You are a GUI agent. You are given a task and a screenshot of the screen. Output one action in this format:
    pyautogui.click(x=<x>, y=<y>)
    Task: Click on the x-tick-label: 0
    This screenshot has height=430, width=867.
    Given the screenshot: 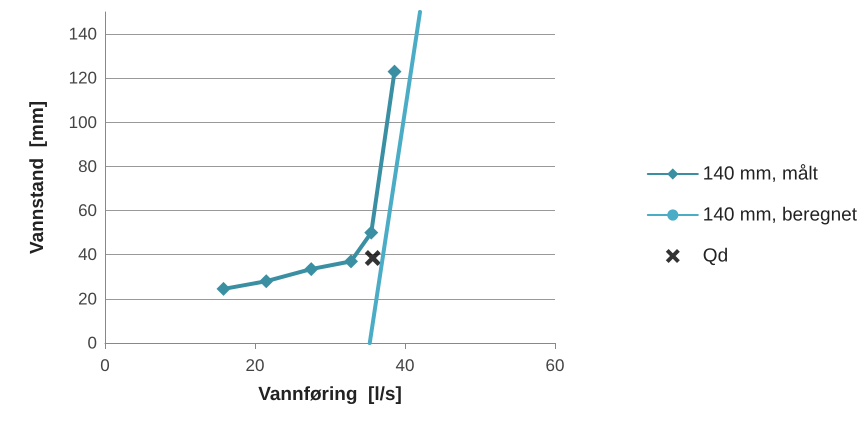 What is the action you would take?
    pyautogui.click(x=105, y=365)
    